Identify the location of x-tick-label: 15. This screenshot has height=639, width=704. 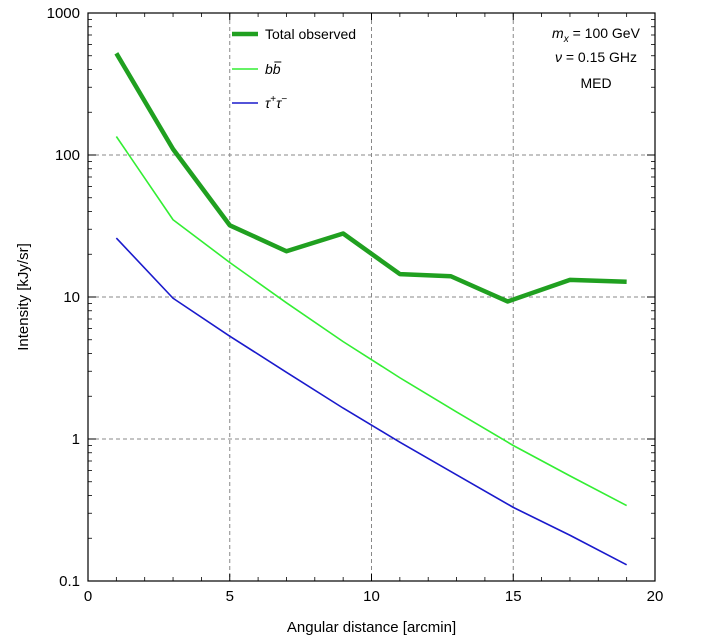
(513, 596).